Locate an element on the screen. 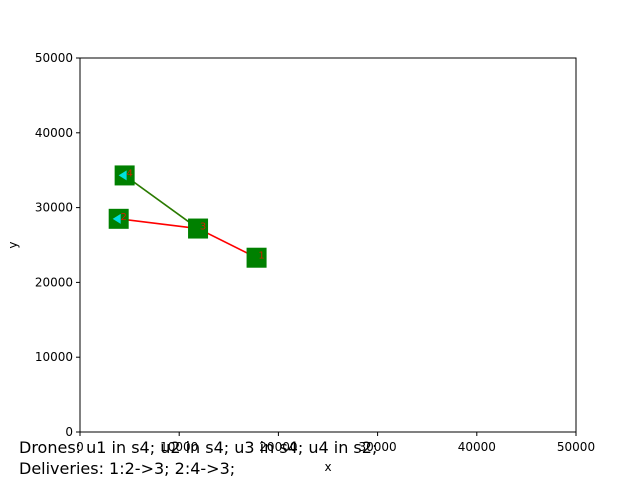 The width and height of the screenshot is (640, 480). station-label: 1 is located at coordinates (261, 256).